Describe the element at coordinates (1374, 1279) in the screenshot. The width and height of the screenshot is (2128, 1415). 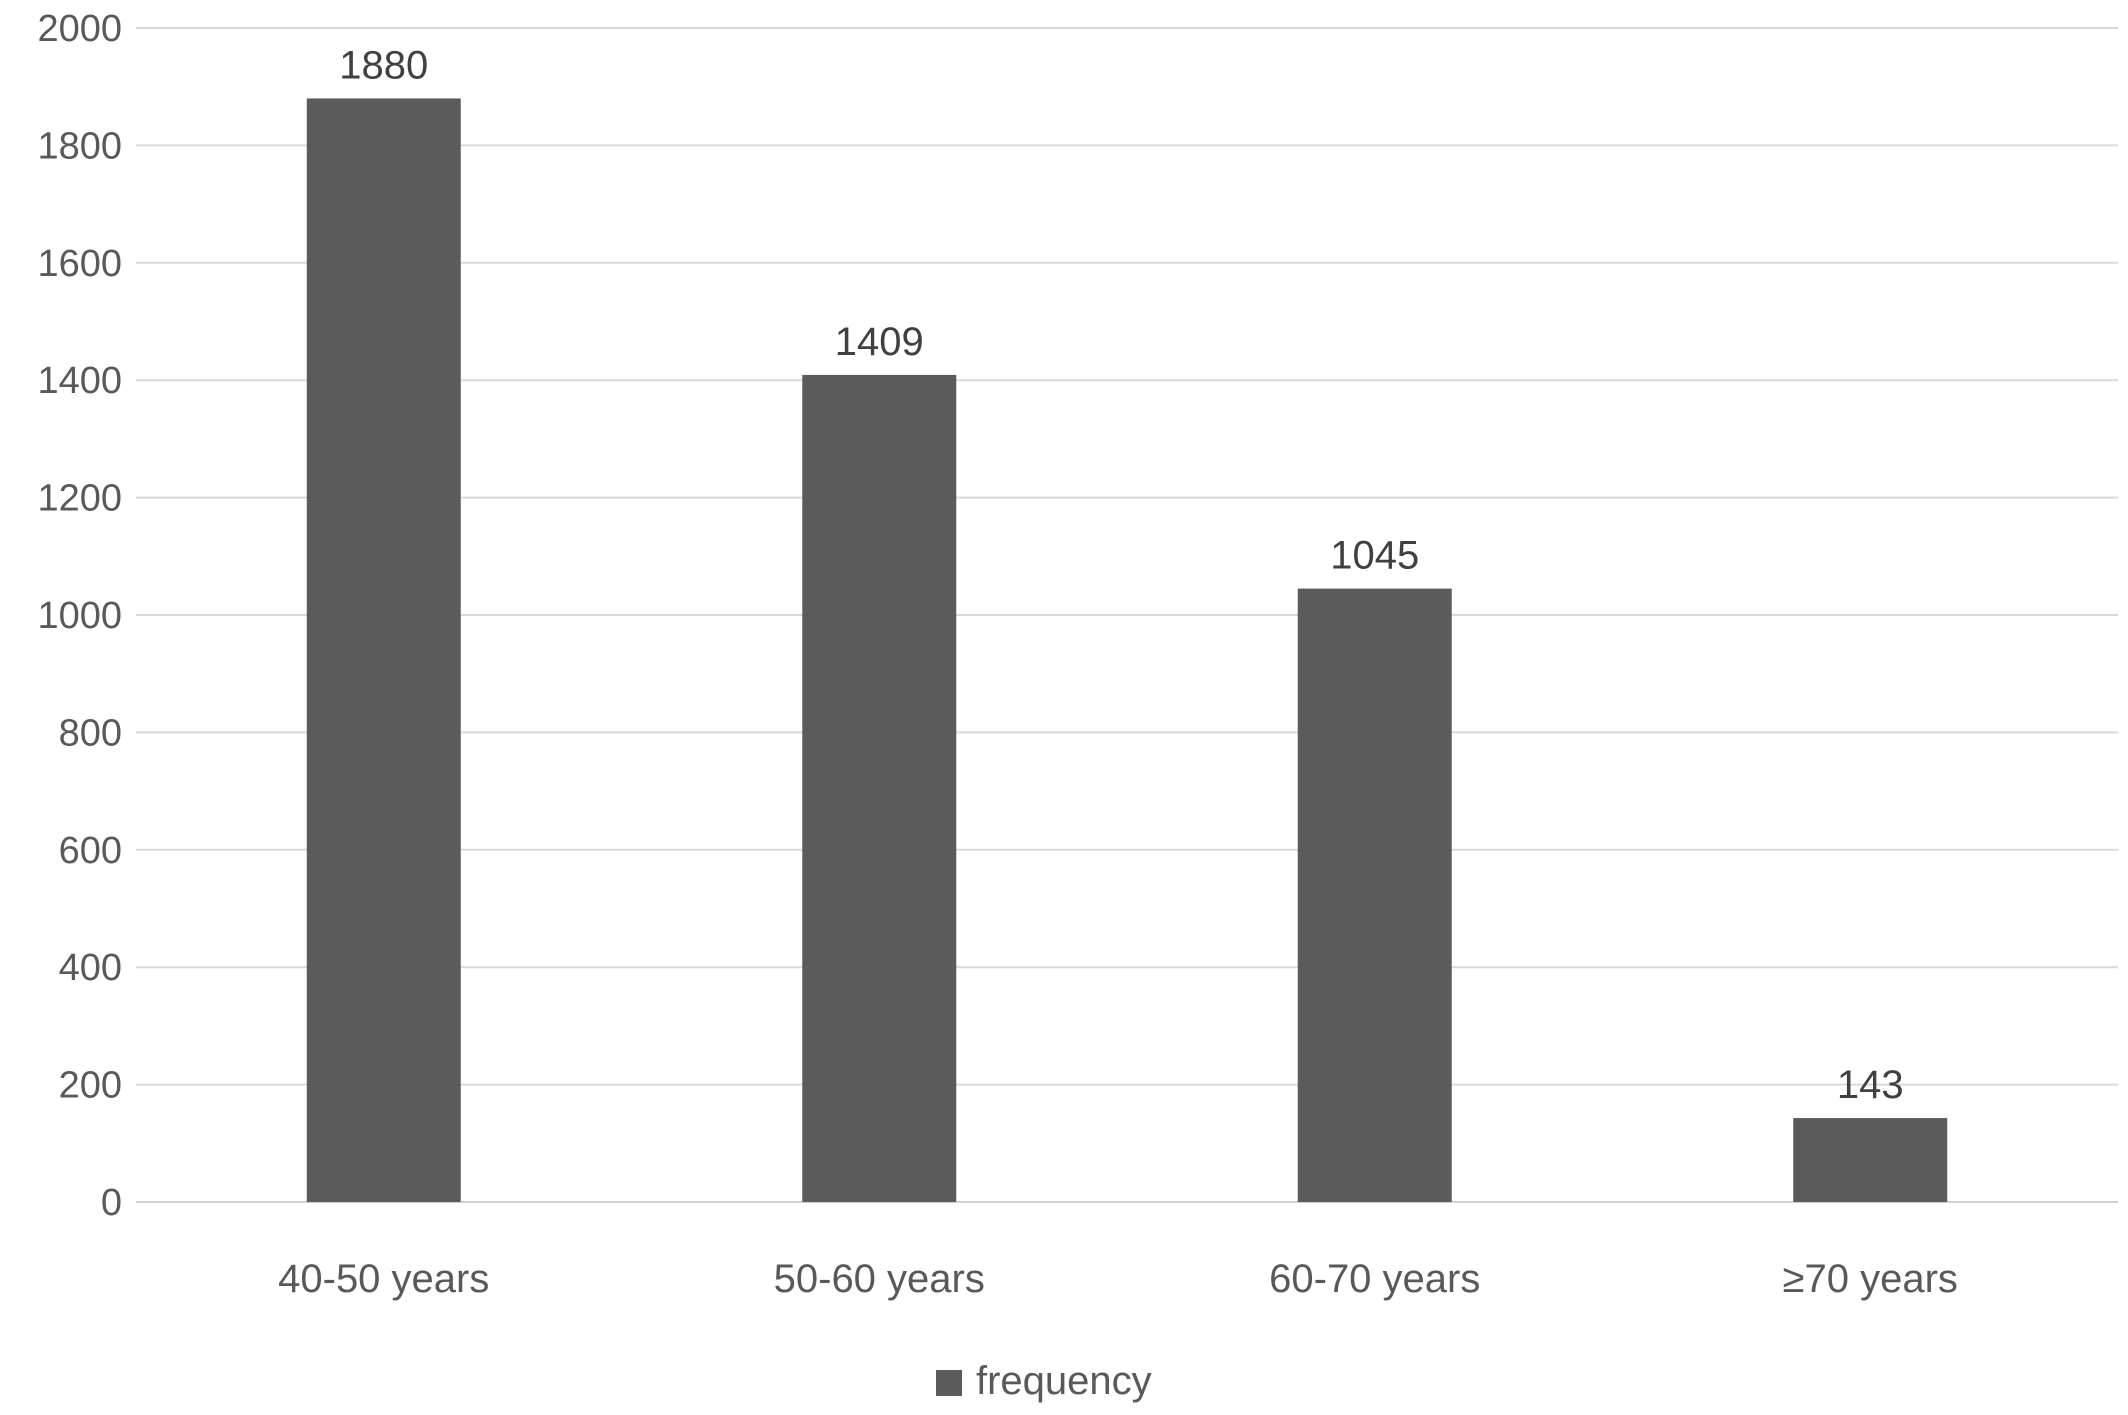
I see `x-category-label-3: 60-70 years` at that location.